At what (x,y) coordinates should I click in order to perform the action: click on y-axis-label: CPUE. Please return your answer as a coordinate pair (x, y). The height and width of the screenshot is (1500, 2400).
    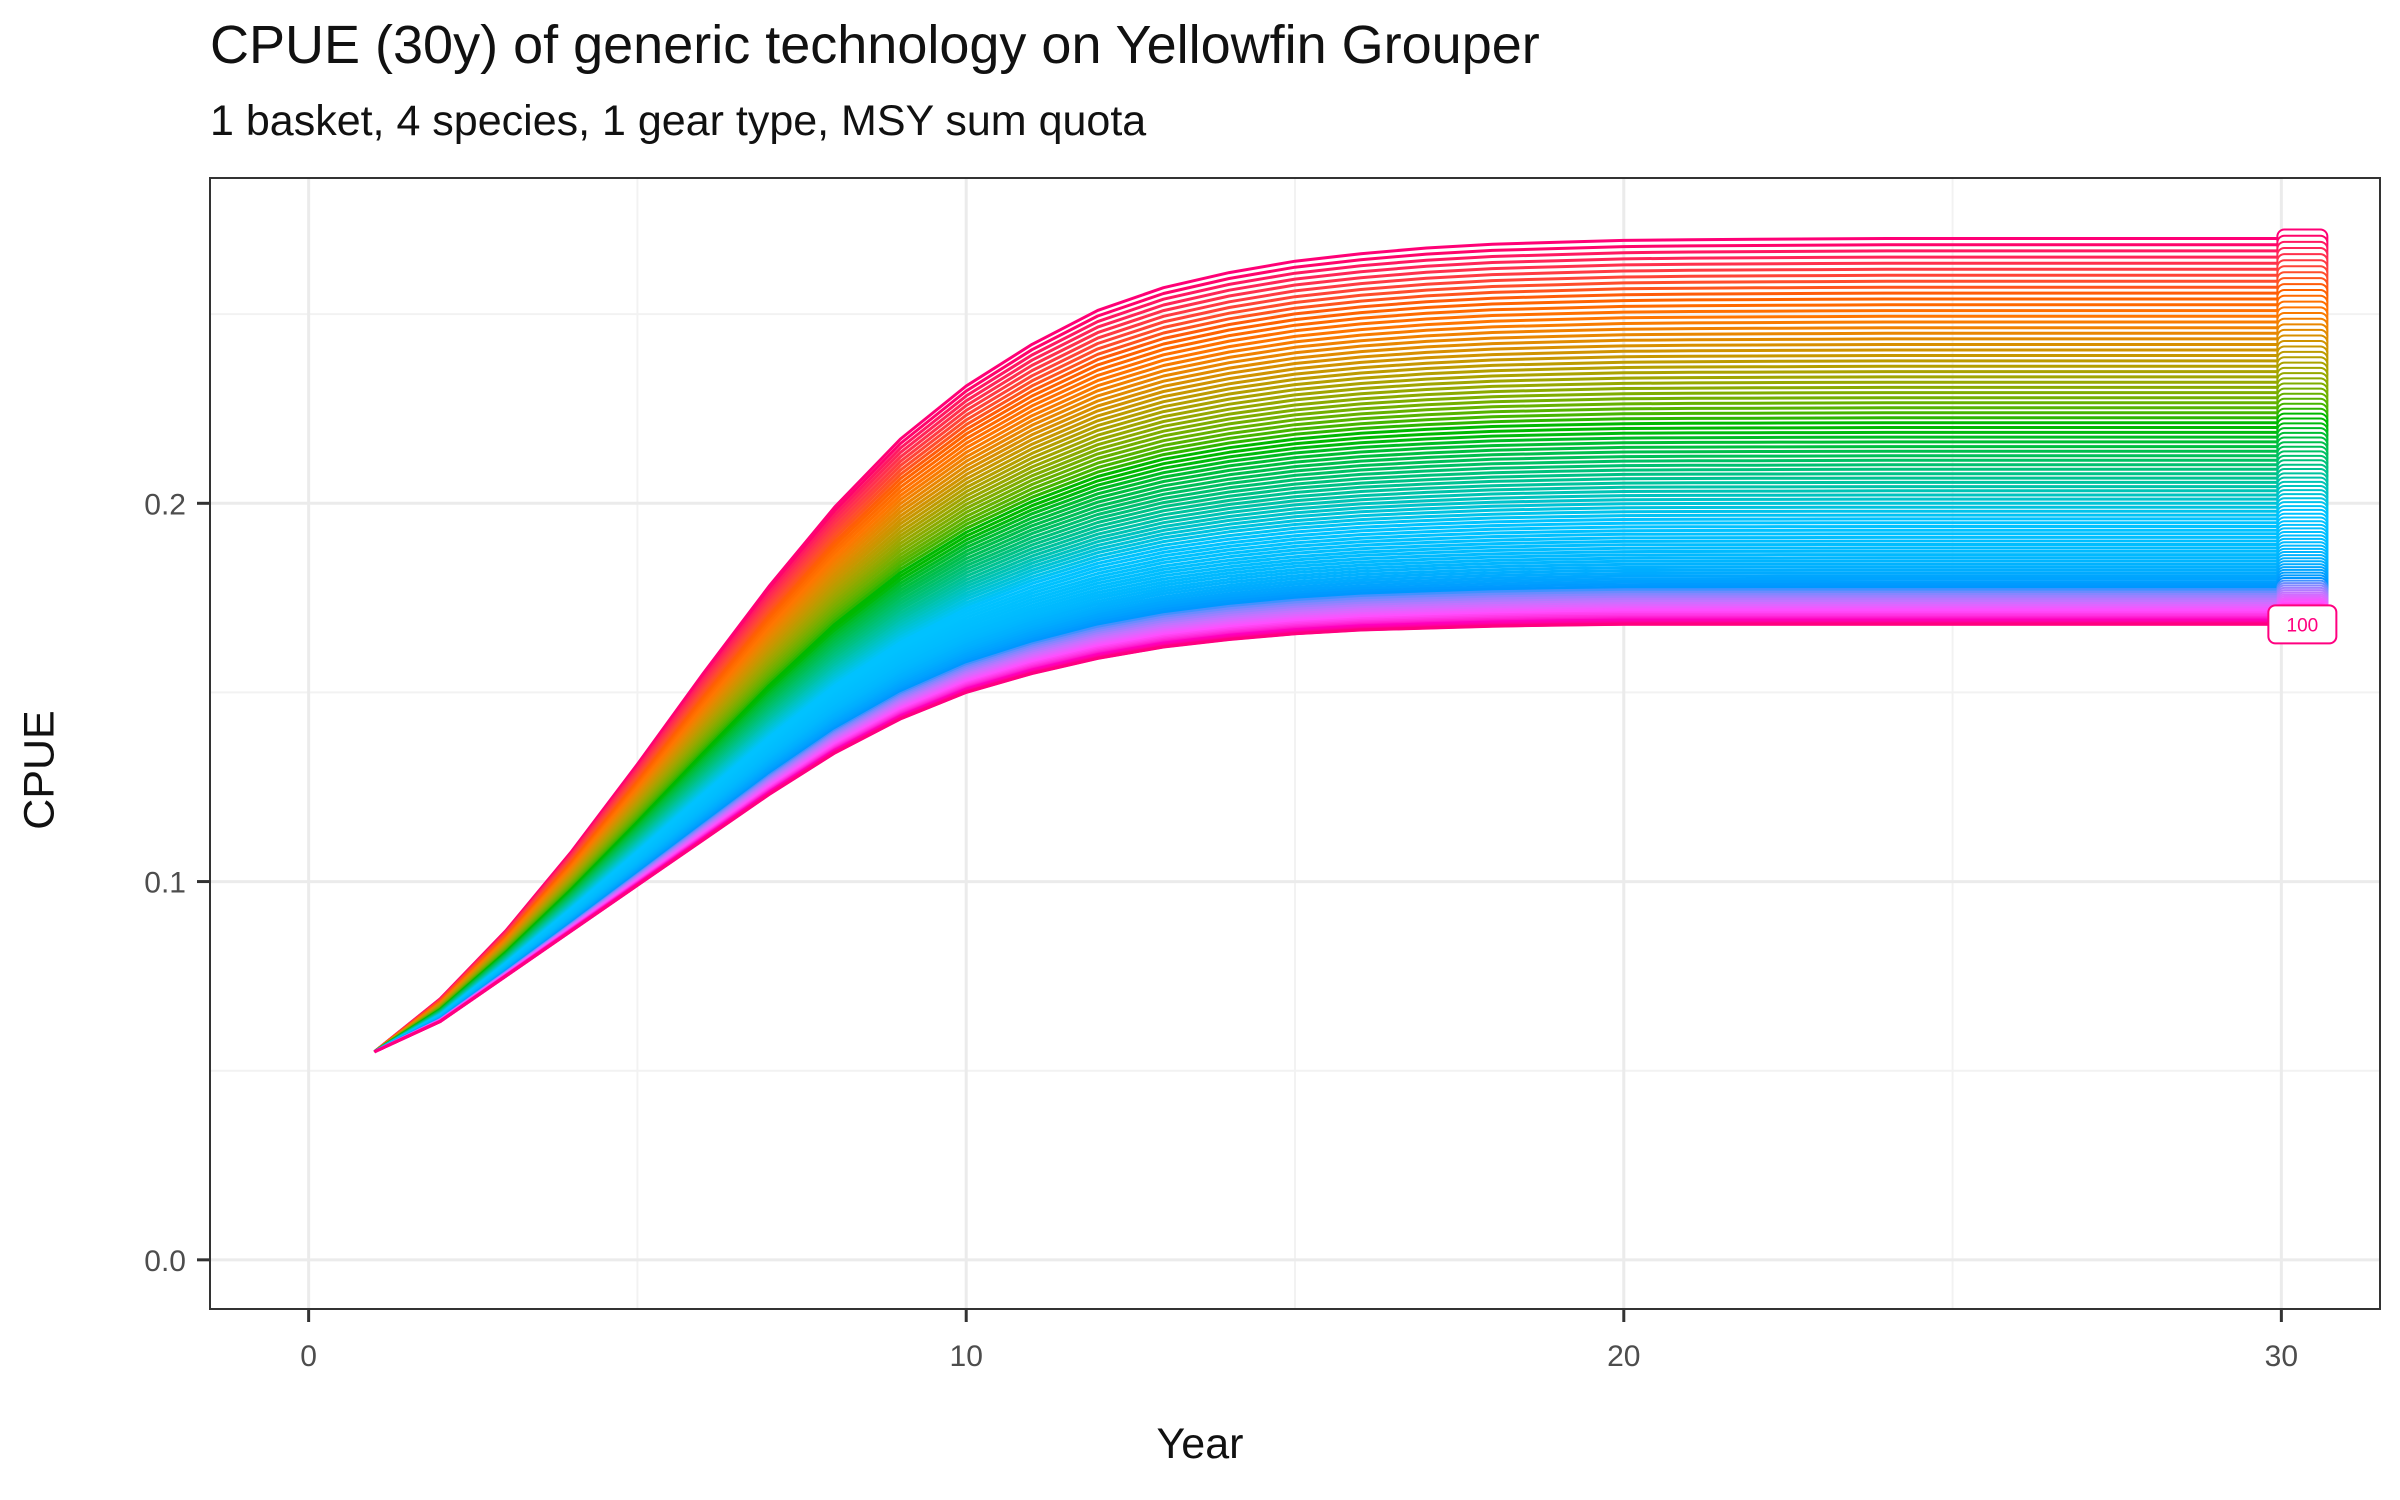
    Looking at the image, I should click on (39, 770).